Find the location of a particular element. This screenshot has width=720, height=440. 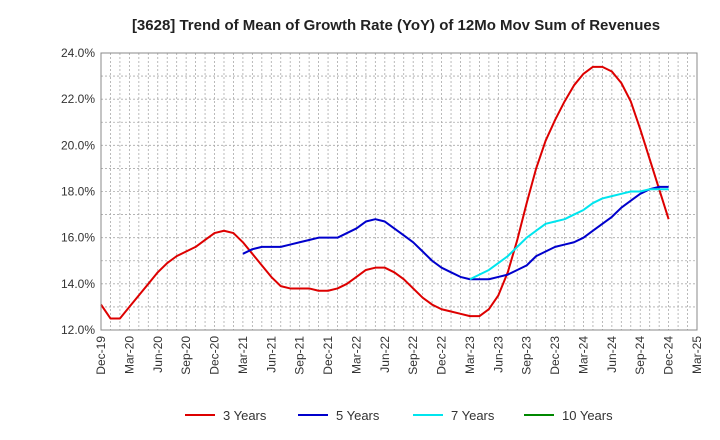

x-tick-label: Dec-22 is located at coordinates (442, 355).